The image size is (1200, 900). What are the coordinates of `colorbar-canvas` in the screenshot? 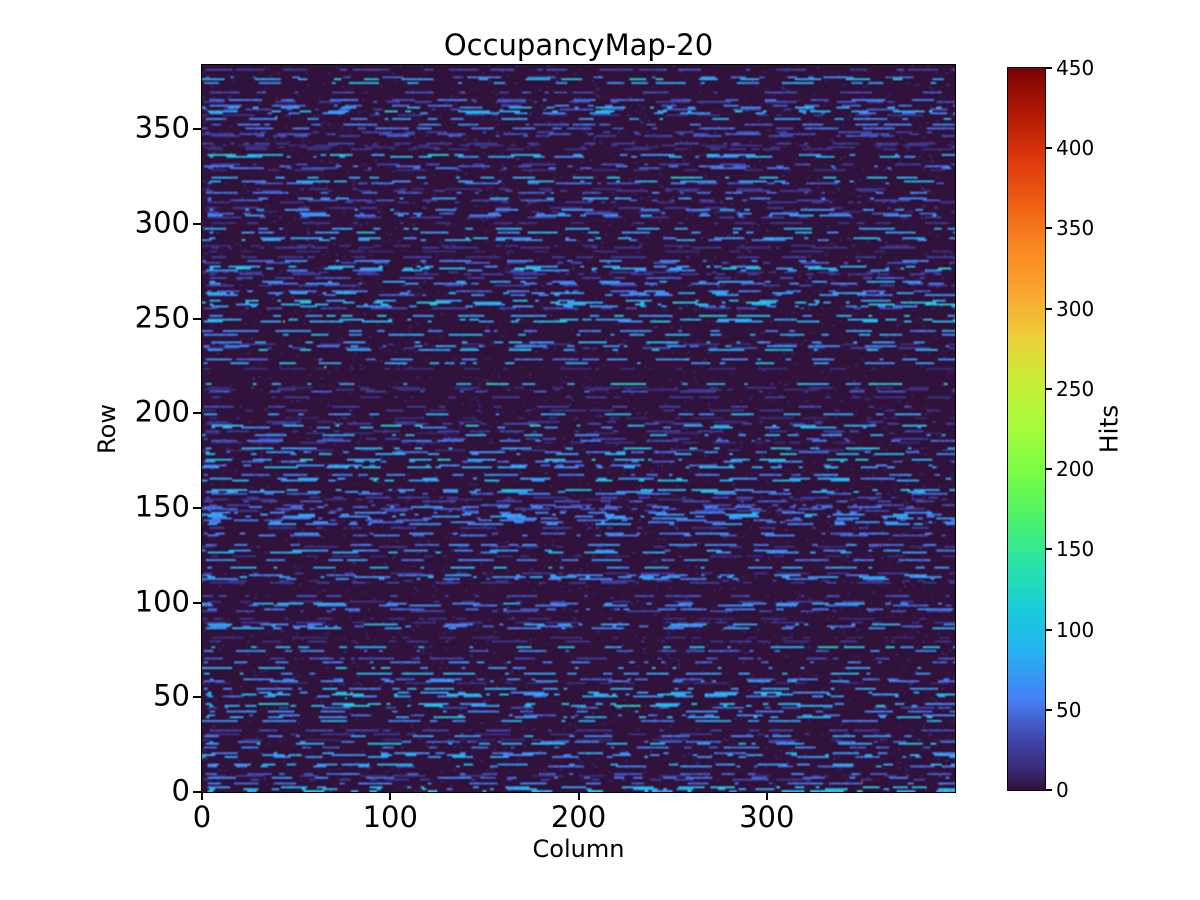 It's located at (1026, 429).